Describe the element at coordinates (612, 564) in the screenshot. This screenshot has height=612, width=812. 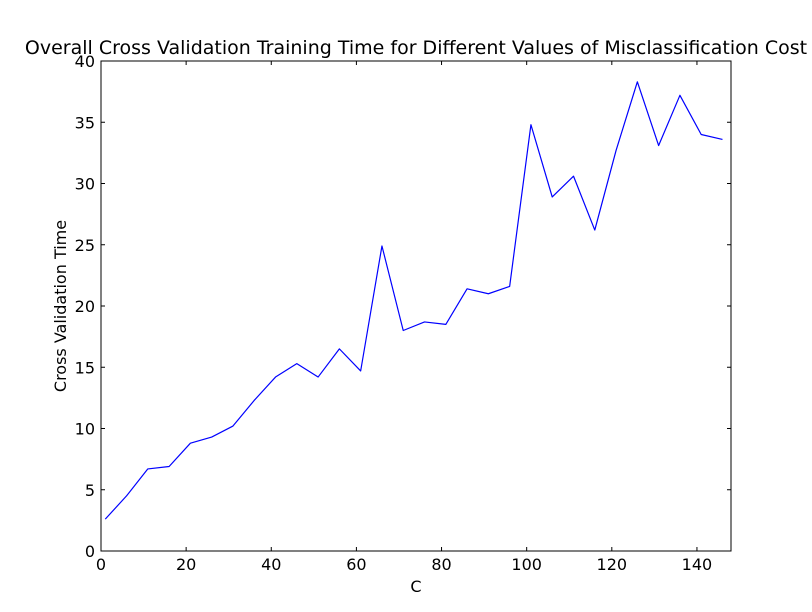
I see `x-tick-label: 120` at that location.